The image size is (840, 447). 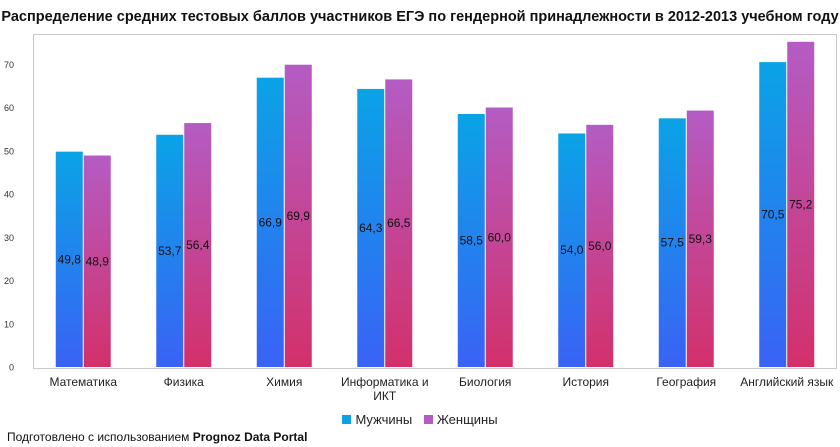 I want to click on y-tick-label: 20, so click(x=9, y=281).